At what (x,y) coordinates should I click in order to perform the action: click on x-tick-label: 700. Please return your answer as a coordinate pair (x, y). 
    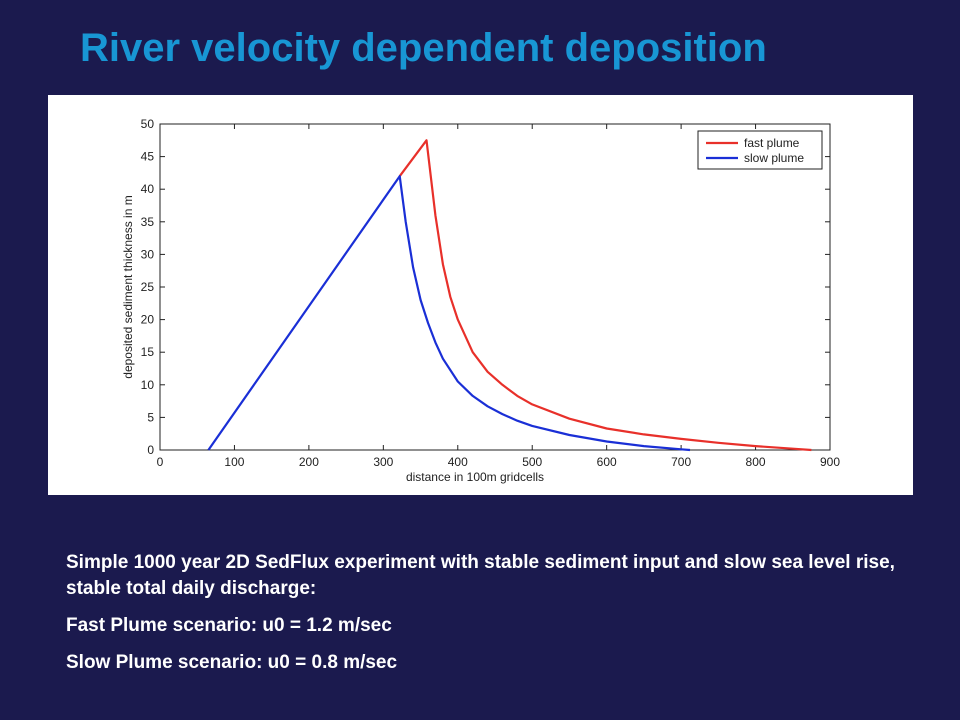
    Looking at the image, I should click on (681, 462).